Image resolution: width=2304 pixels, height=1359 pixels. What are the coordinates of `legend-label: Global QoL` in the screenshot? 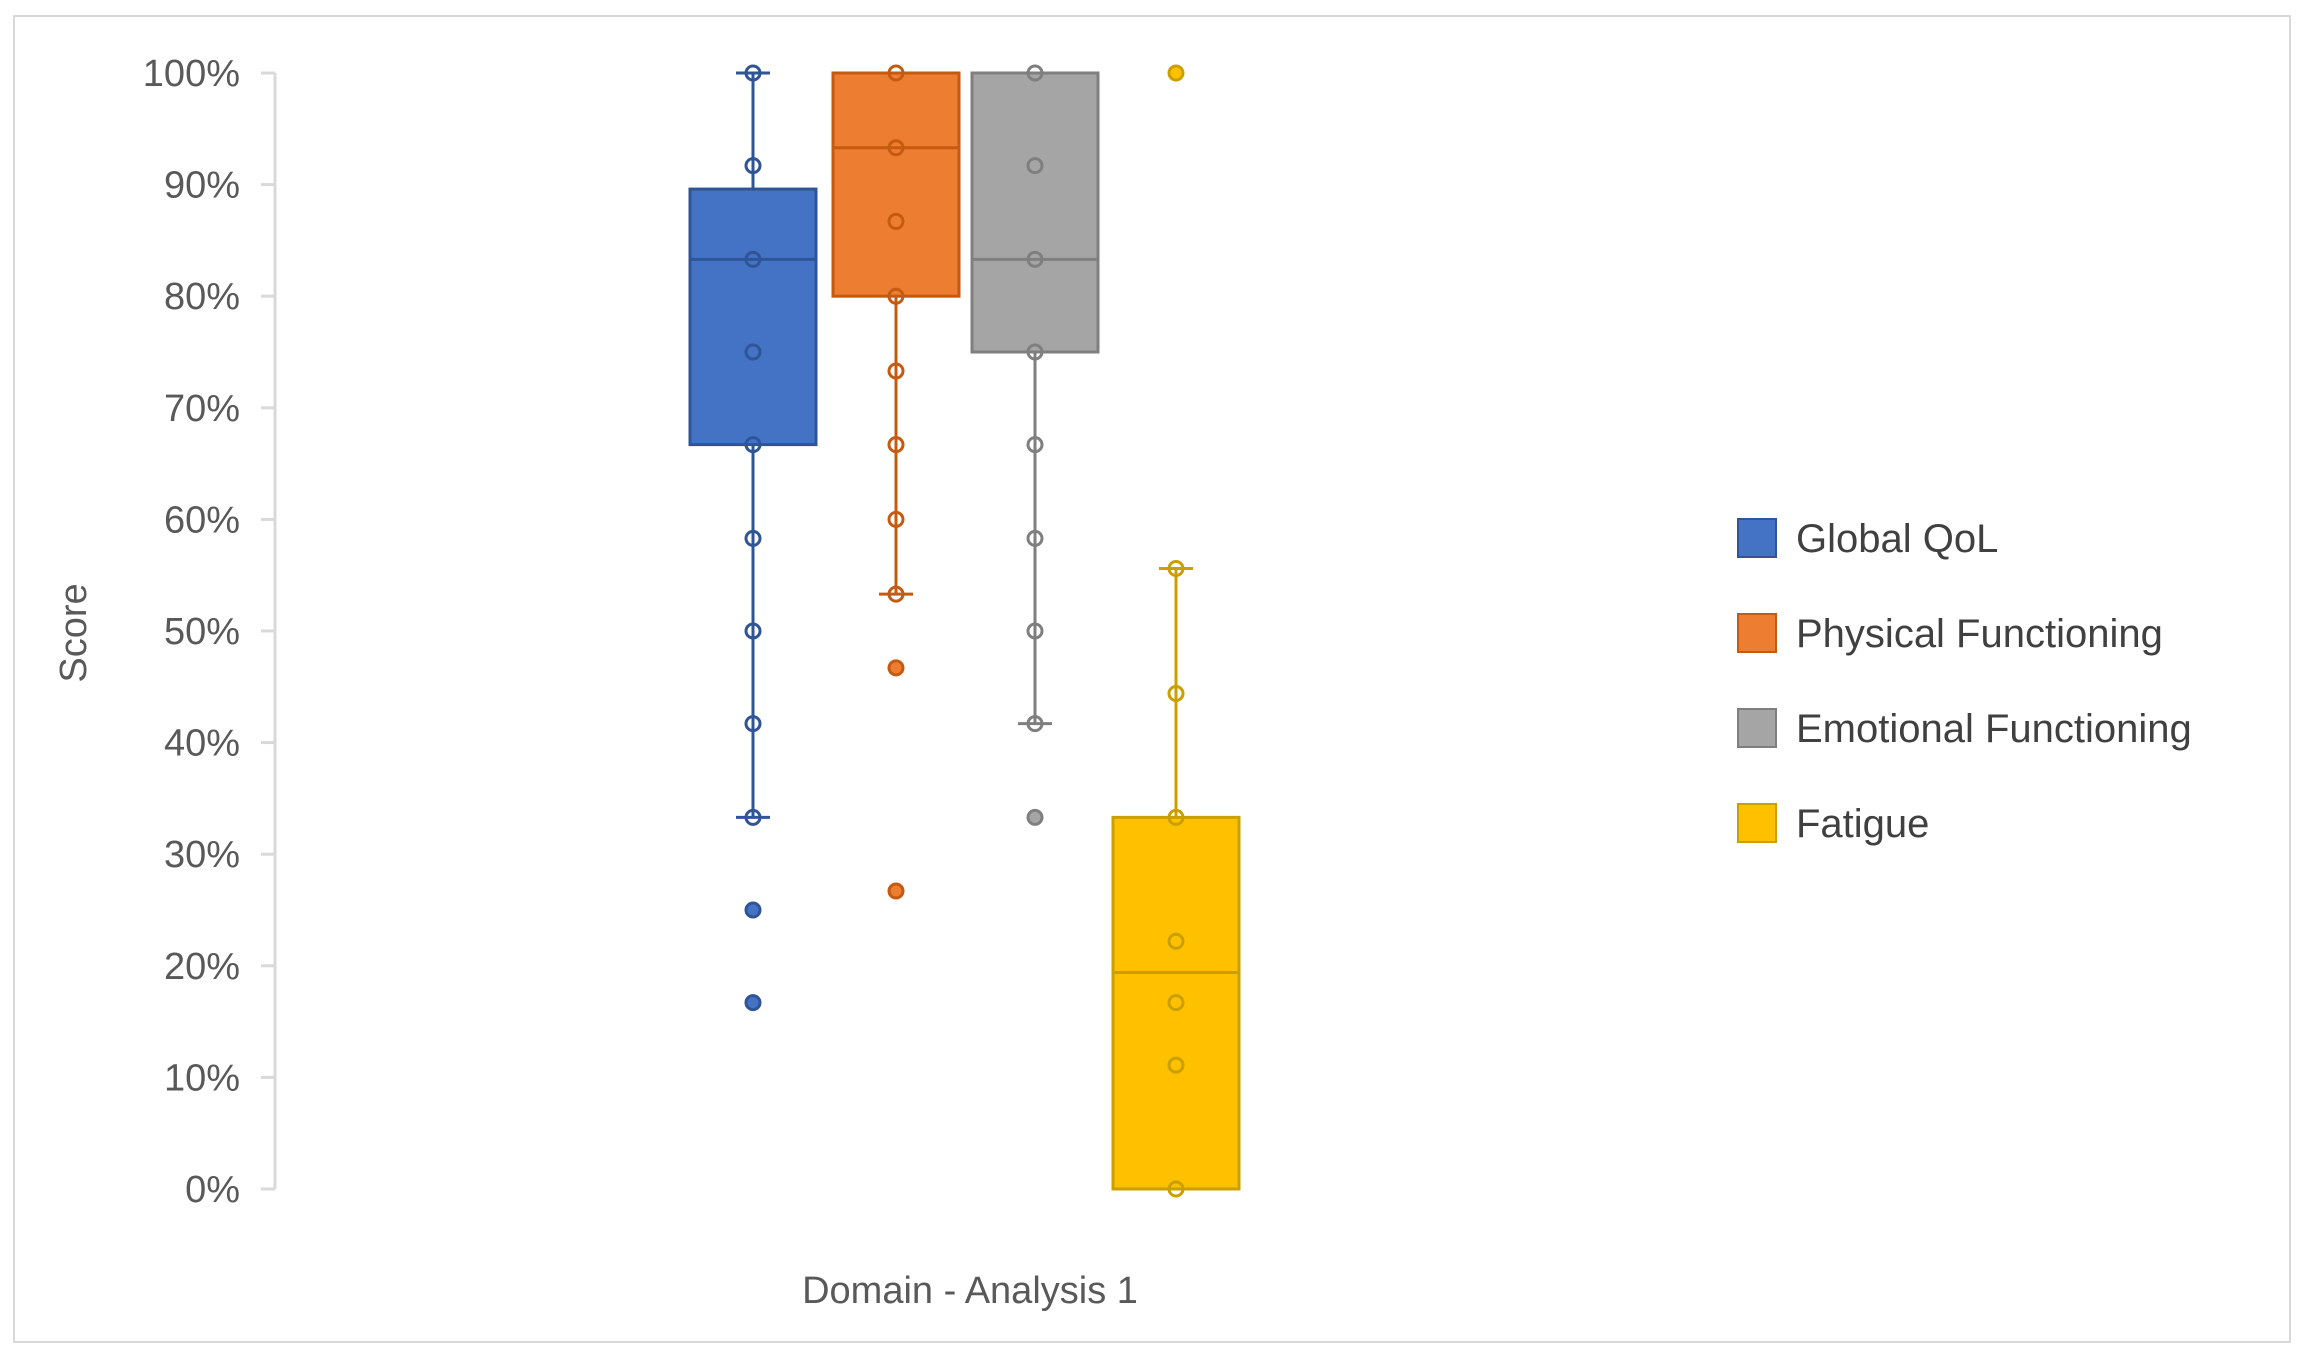 It's located at (1897, 539).